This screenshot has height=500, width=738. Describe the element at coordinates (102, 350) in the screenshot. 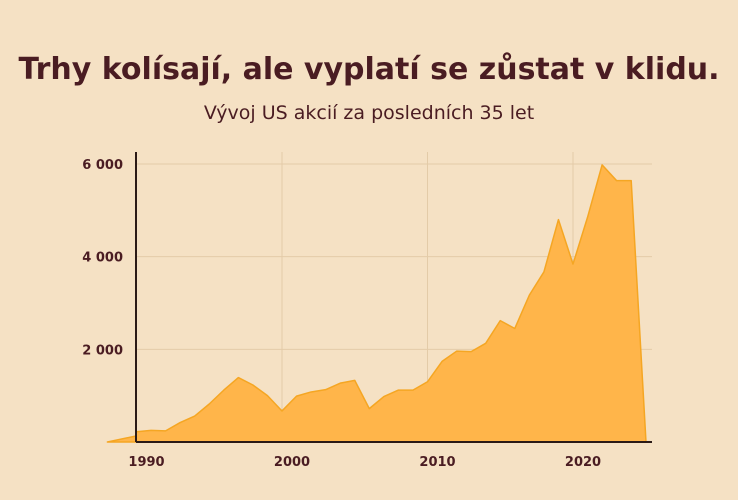

I see `y-tick-label: 2 000` at that location.